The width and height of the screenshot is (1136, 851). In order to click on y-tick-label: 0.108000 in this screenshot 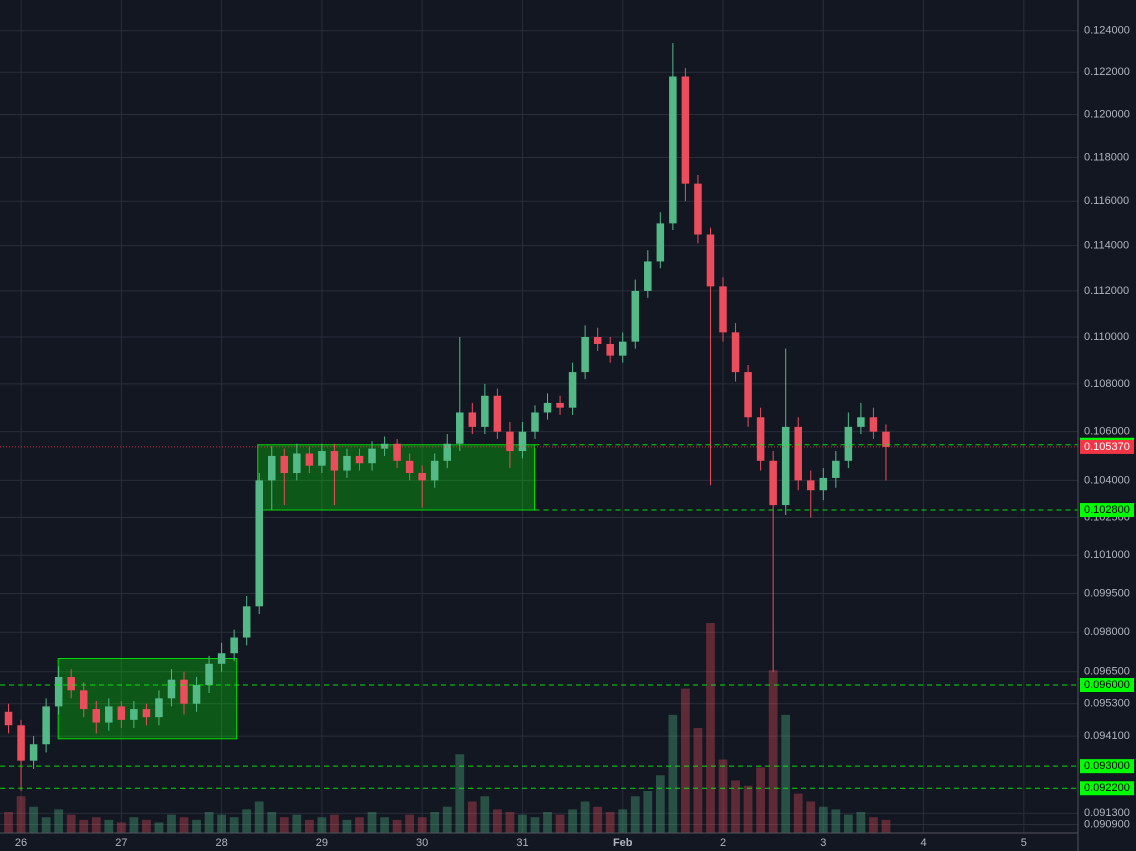, I will do `click(1107, 384)`.